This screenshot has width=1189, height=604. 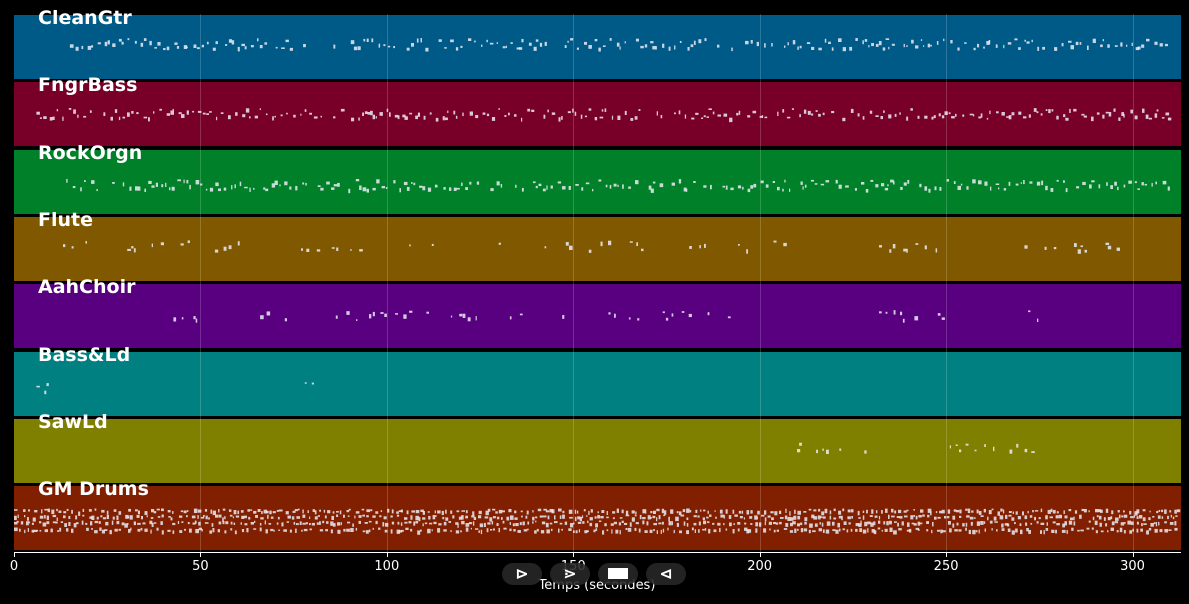 What do you see at coordinates (618, 185) in the screenshot?
I see `track-notes` at bounding box center [618, 185].